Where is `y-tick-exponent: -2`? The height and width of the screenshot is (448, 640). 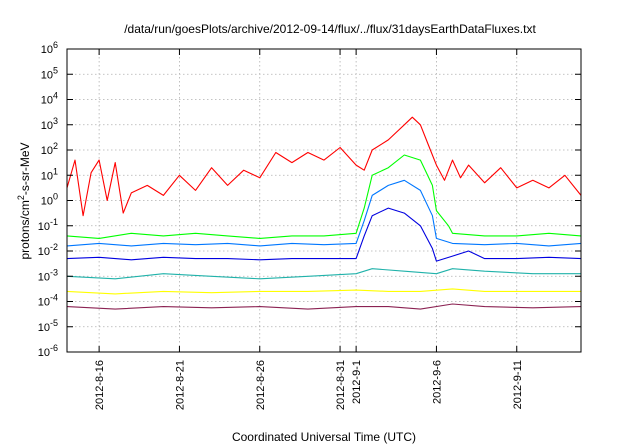 y-tick-exponent: -2 is located at coordinates (54, 247).